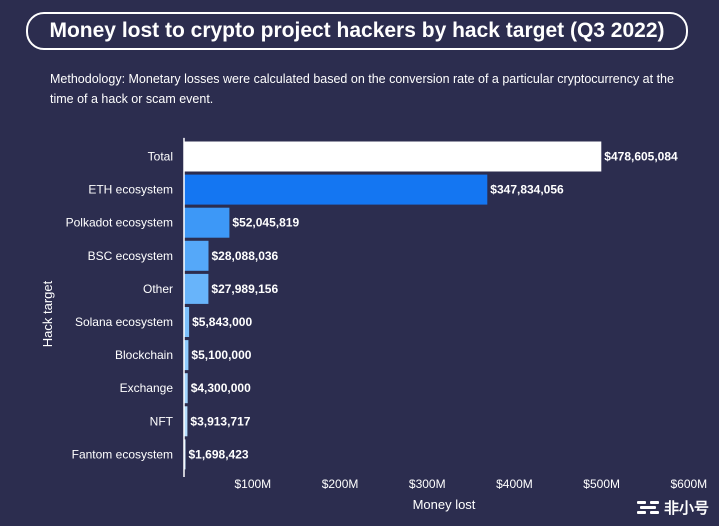 The image size is (719, 526). Describe the element at coordinates (686, 508) in the screenshot. I see `watermark-text: 非小号` at that location.